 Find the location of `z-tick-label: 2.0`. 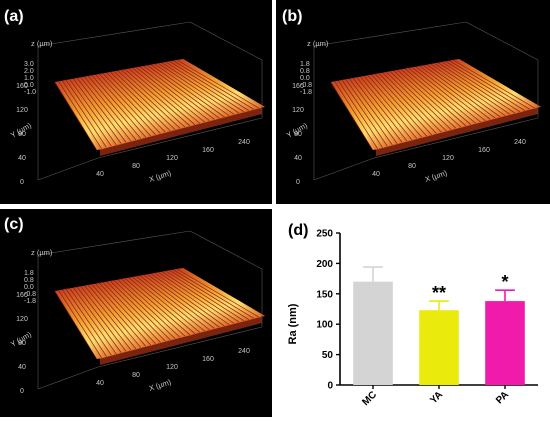

z-tick-label: 2.0 is located at coordinates (29, 71).